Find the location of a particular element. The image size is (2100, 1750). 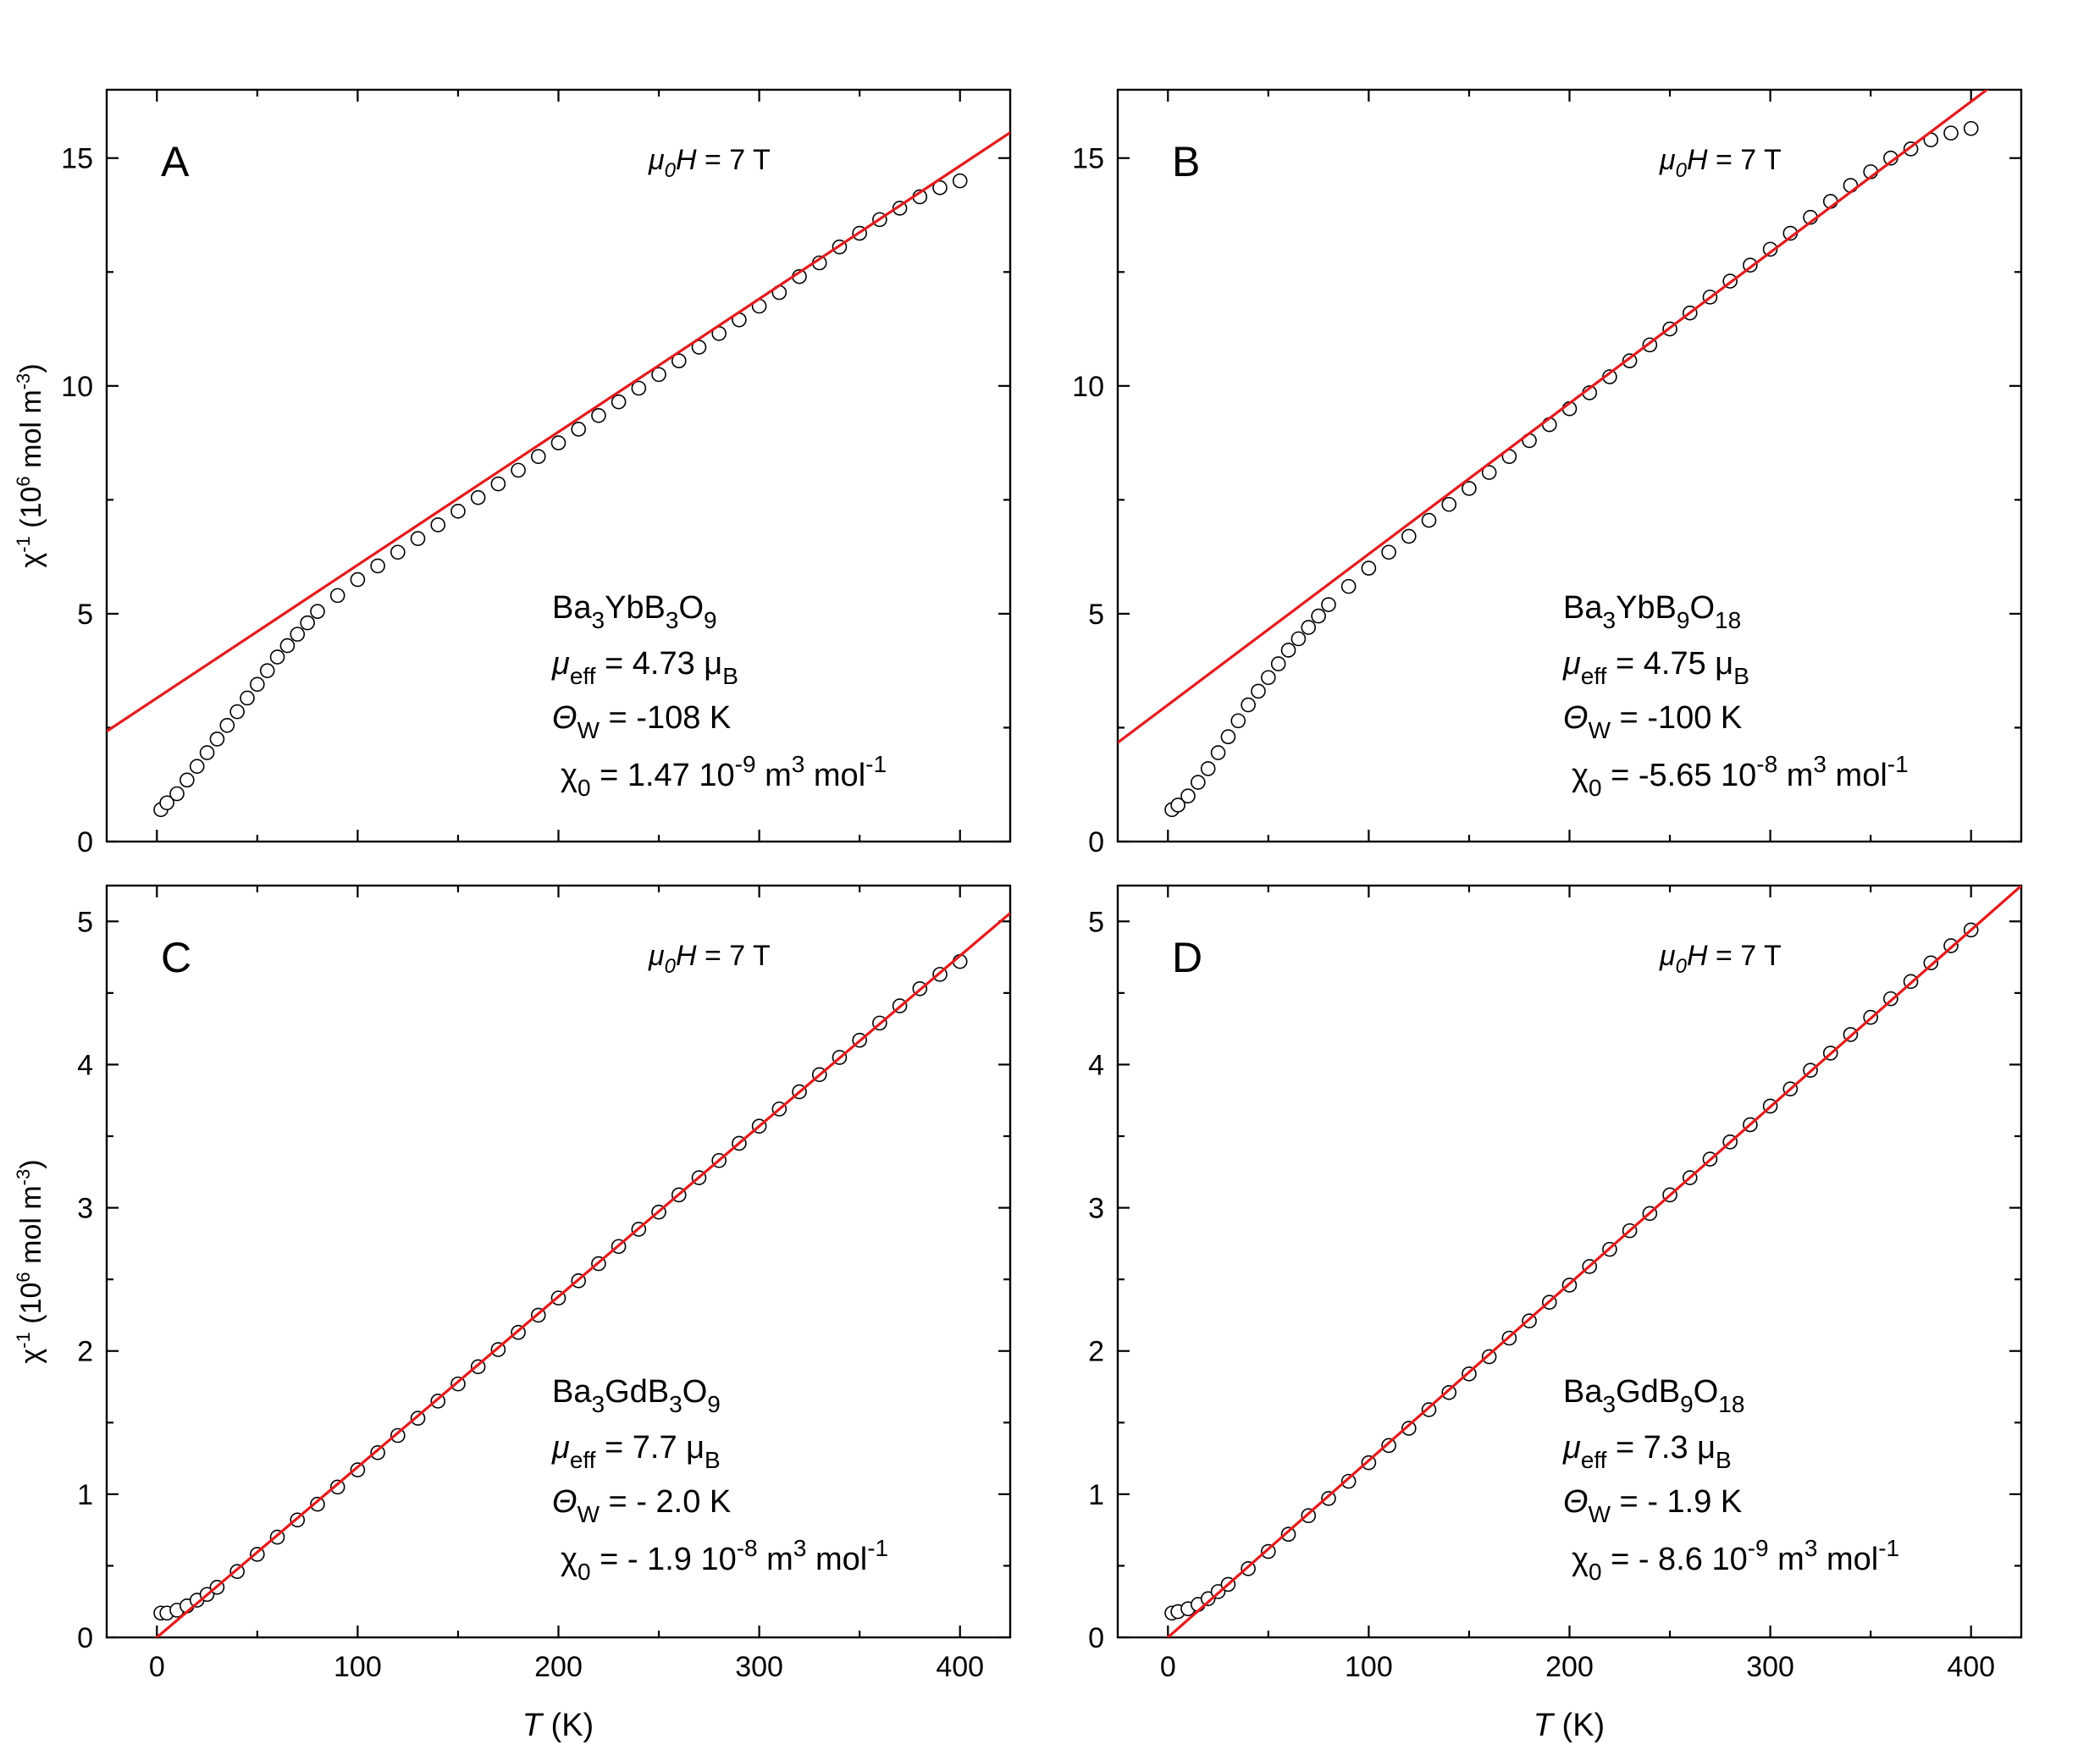

y-tick-label: 2 is located at coordinates (85, 1352).